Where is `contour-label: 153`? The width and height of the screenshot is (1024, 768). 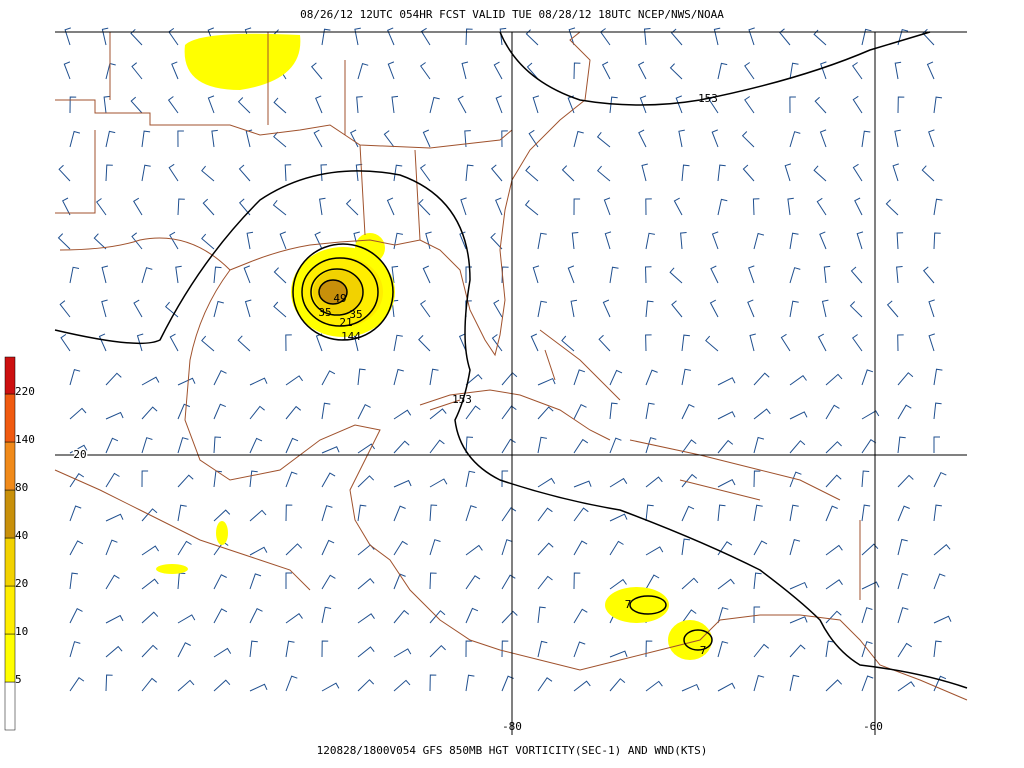 contour-label: 153 is located at coordinates (462, 399).